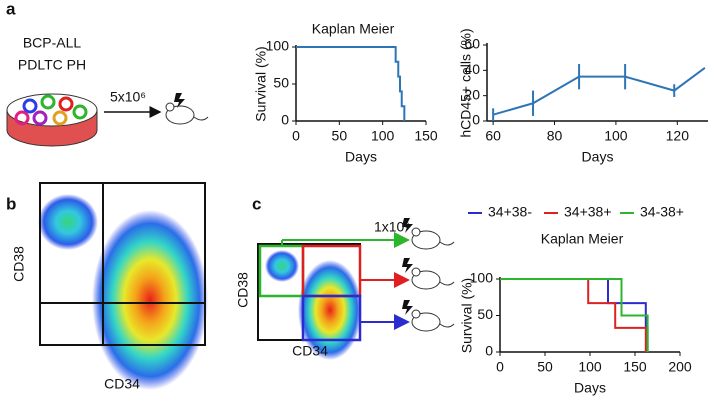 This screenshot has width=716, height=403. Describe the element at coordinates (11, 203) in the screenshot. I see `panel-label: b` at that location.